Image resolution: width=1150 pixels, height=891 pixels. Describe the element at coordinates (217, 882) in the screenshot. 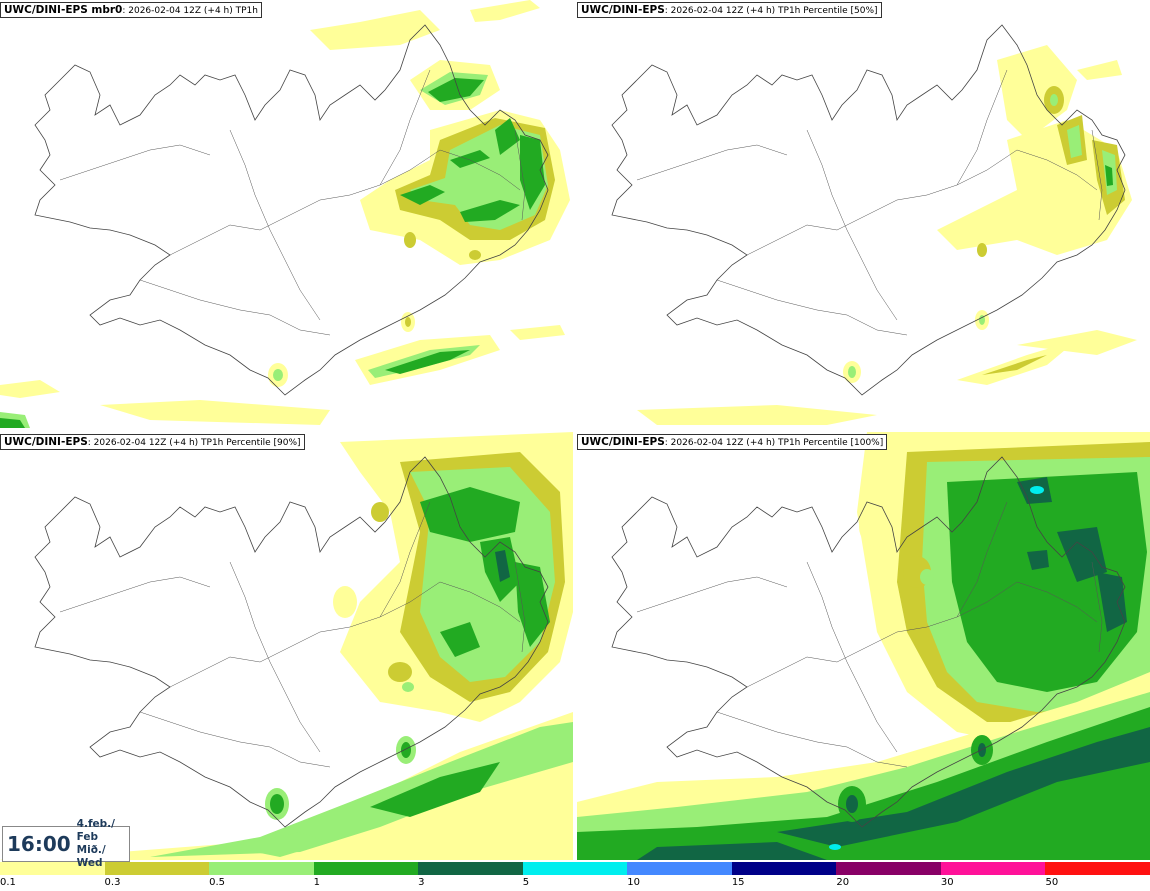

I see `legend-label: 0.5` at that location.